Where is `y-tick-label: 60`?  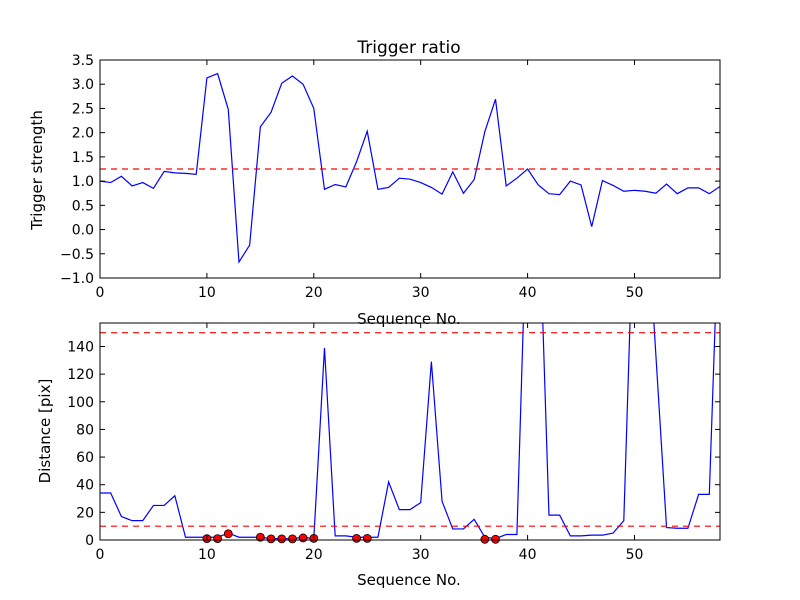 y-tick-label: 60 is located at coordinates (85, 458).